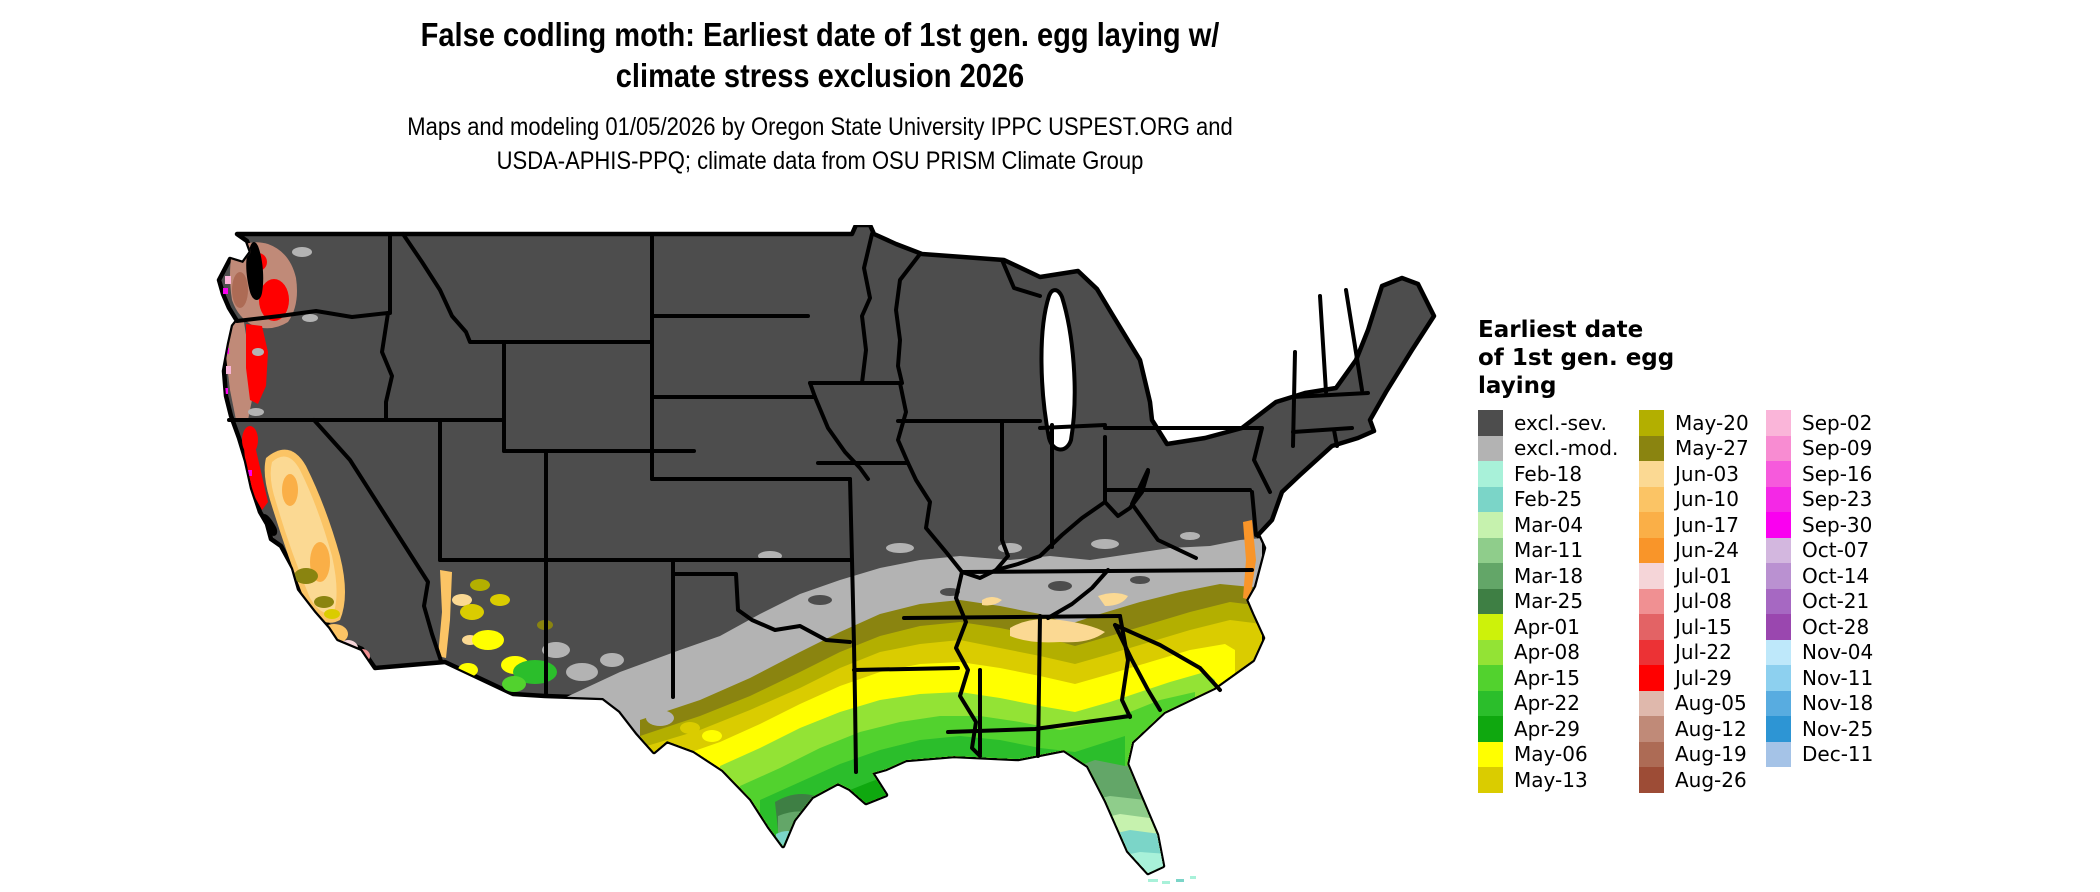 The width and height of the screenshot is (2100, 892). Describe the element at coordinates (1558, 627) in the screenshot. I see `legend-entry: Apr-01` at that location.